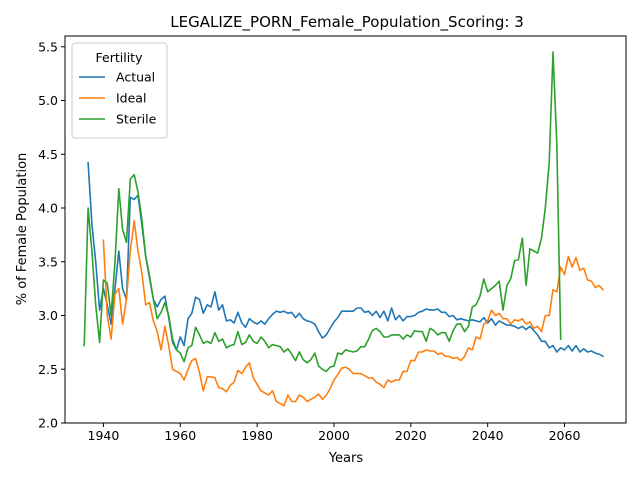  I want to click on legend-label-sterile: Sterile, so click(136, 119).